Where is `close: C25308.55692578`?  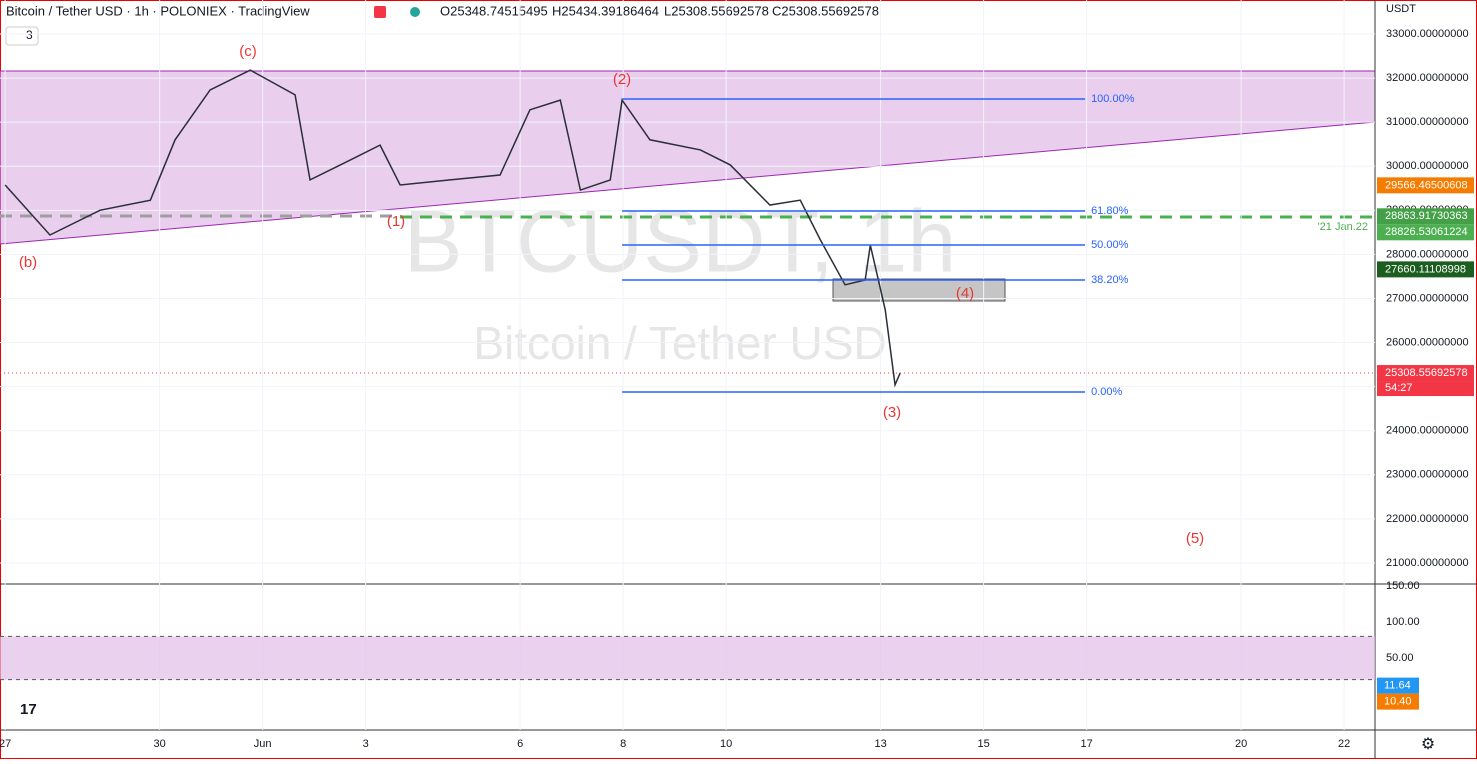 close: C25308.55692578 is located at coordinates (825, 10).